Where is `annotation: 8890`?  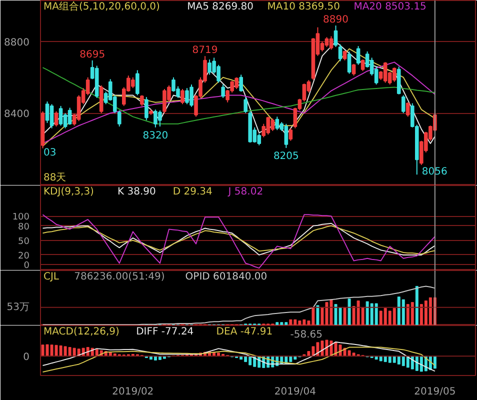
annotation: 8890 is located at coordinates (335, 20).